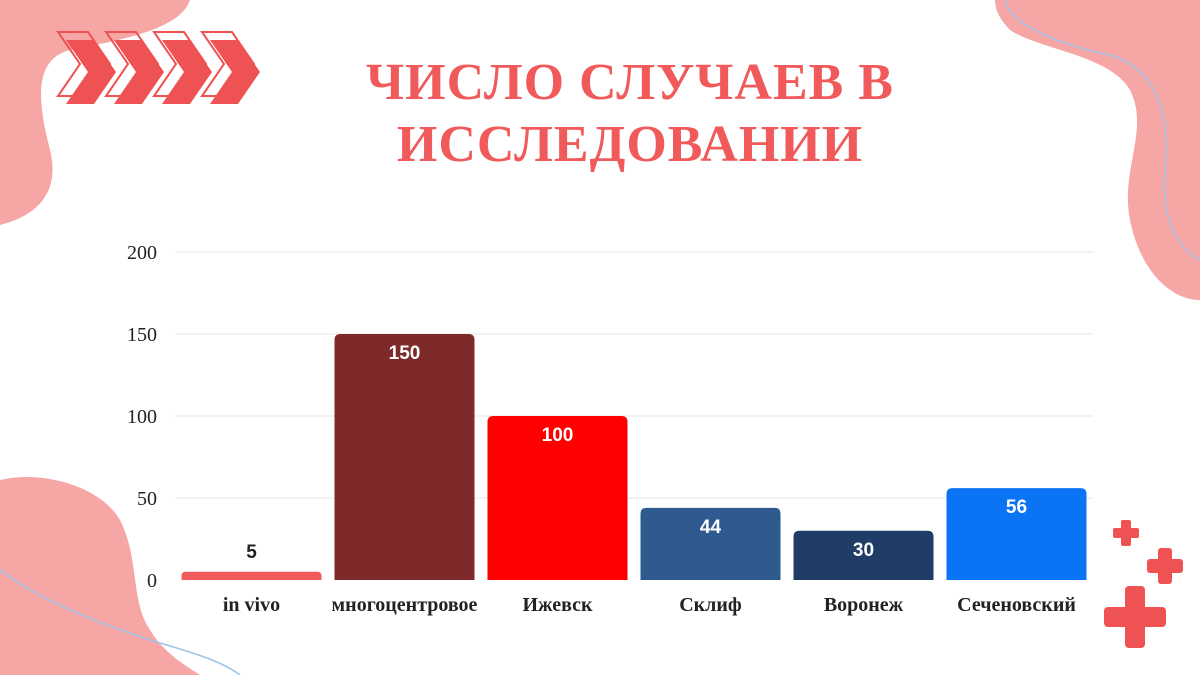 The height and width of the screenshot is (675, 1200). Describe the element at coordinates (630, 114) in the screenshot. I see `page-title: ЧИСЛО СЛУЧАЕВ В ИССЛЕДОВАНИИ` at that location.